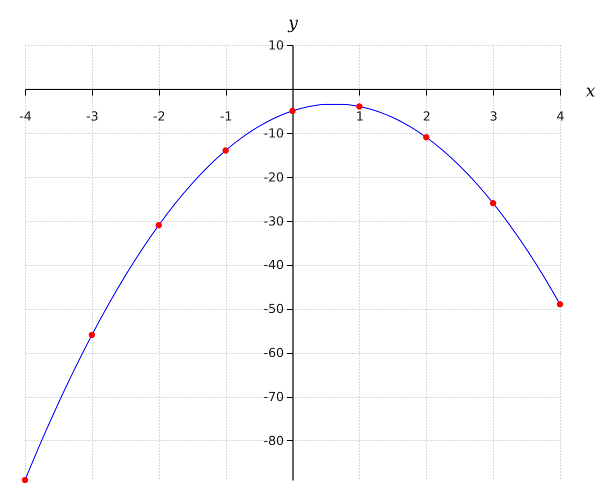 The image size is (600, 500). What do you see at coordinates (276, 45) in the screenshot?
I see `y-tick-label: 10` at bounding box center [276, 45].